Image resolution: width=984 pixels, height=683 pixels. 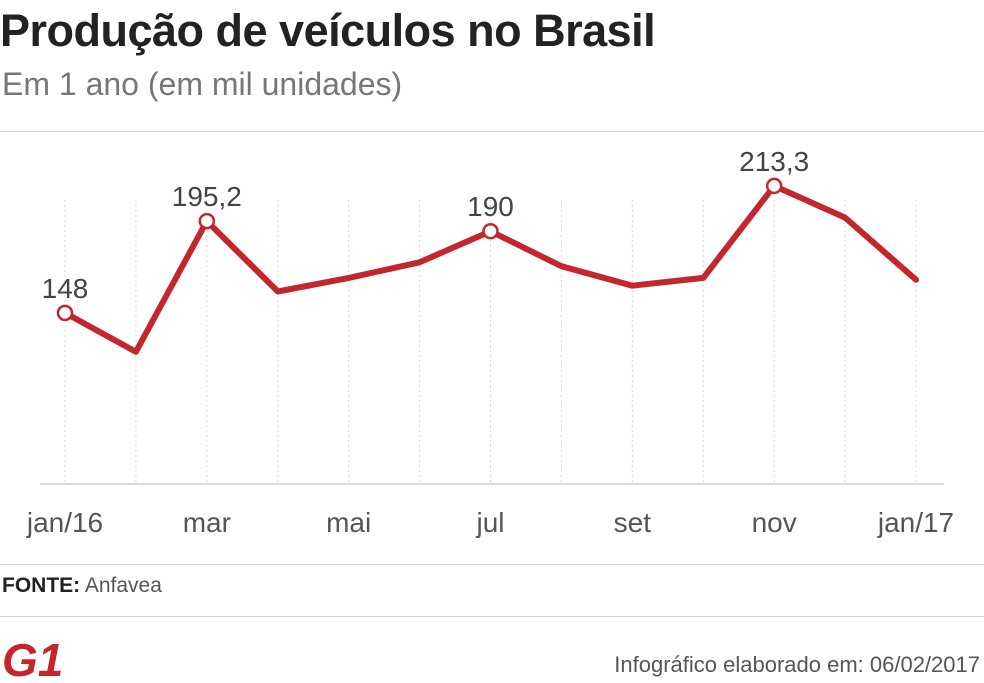 What do you see at coordinates (774, 522) in the screenshot?
I see `x-tick-label-10: nov` at bounding box center [774, 522].